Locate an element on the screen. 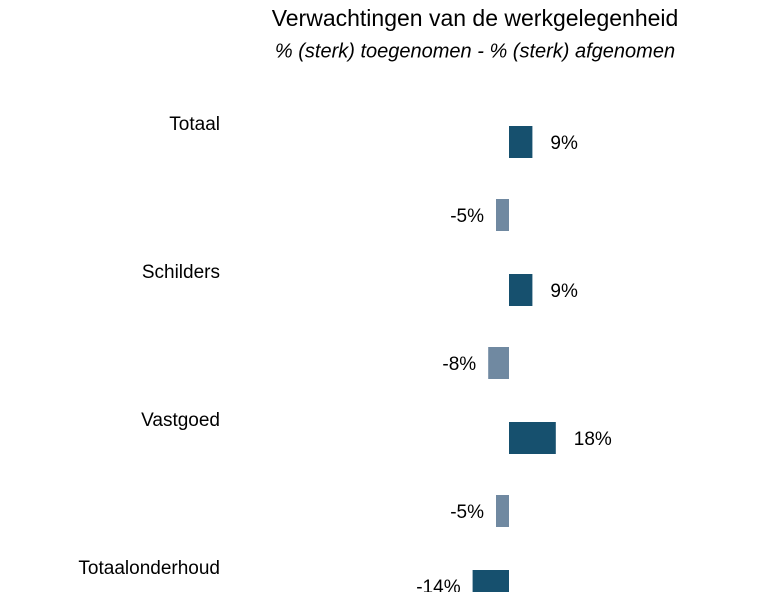 Image resolution: width=771 pixels, height=592 pixels. value-label: -8% is located at coordinates (459, 364).